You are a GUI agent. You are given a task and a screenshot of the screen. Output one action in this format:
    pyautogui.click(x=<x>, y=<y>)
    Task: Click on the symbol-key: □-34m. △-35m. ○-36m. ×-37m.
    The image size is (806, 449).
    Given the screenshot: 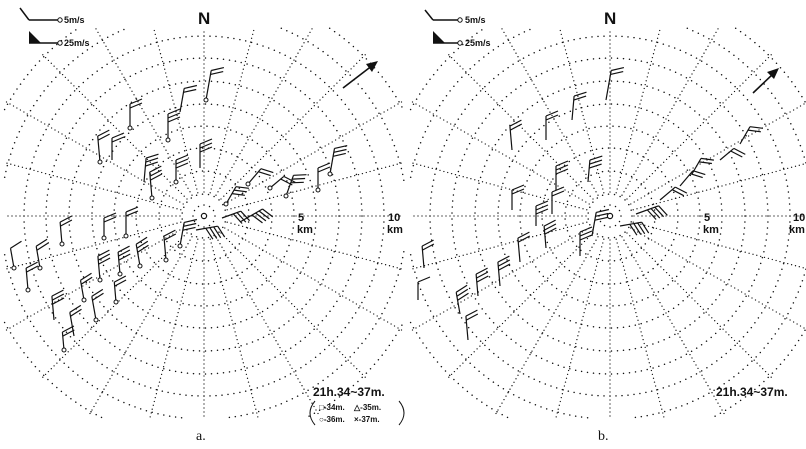 What is the action you would take?
    pyautogui.click(x=357, y=413)
    